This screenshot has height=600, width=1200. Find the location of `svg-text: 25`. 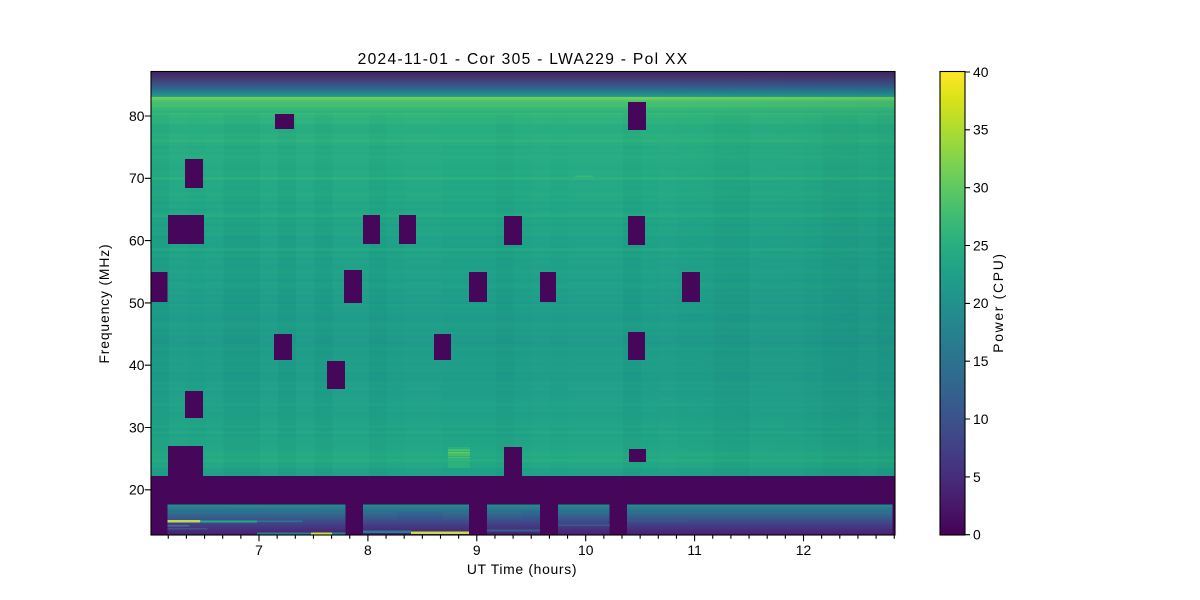

svg-text: 25 is located at coordinates (981, 245).